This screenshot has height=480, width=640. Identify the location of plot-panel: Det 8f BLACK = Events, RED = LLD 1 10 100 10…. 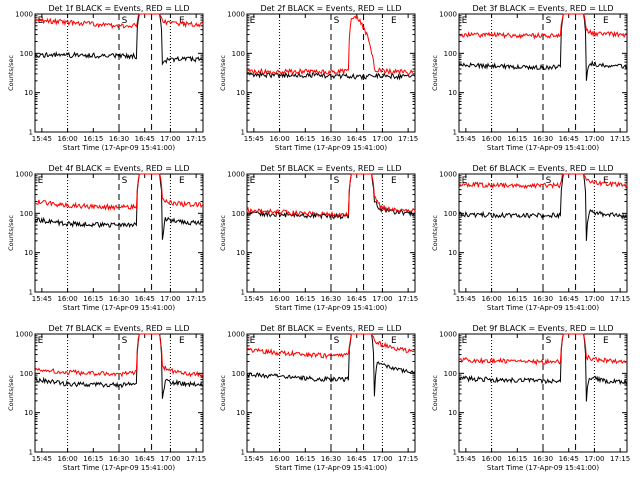
(318, 398).